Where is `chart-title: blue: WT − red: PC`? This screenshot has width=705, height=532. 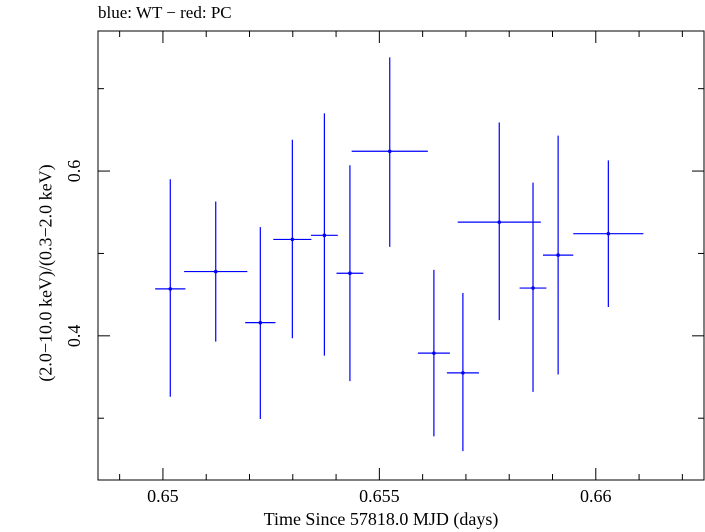 chart-title: blue: WT − red: PC is located at coordinates (165, 12).